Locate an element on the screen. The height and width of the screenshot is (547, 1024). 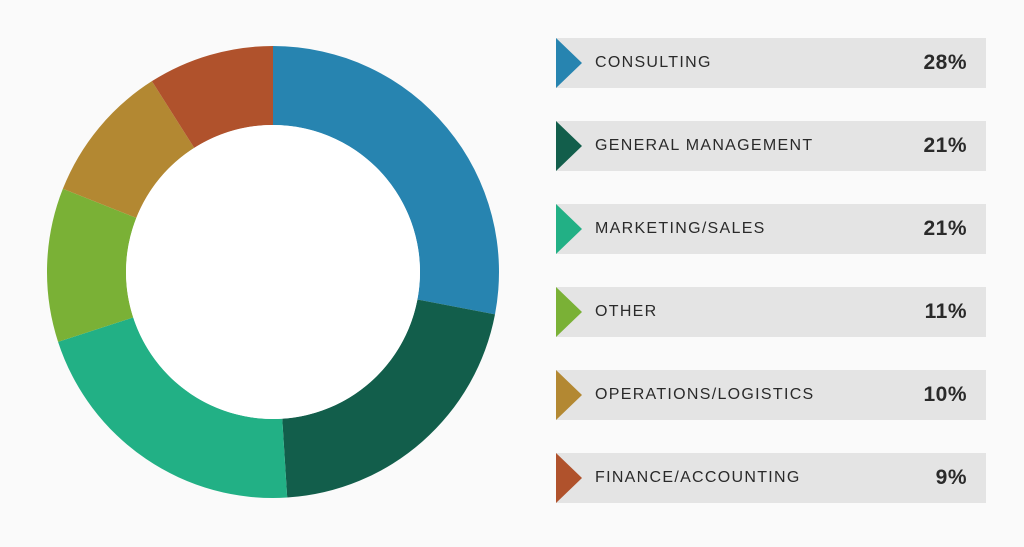
legend-value-finance-accounting: 9% is located at coordinates (951, 477).